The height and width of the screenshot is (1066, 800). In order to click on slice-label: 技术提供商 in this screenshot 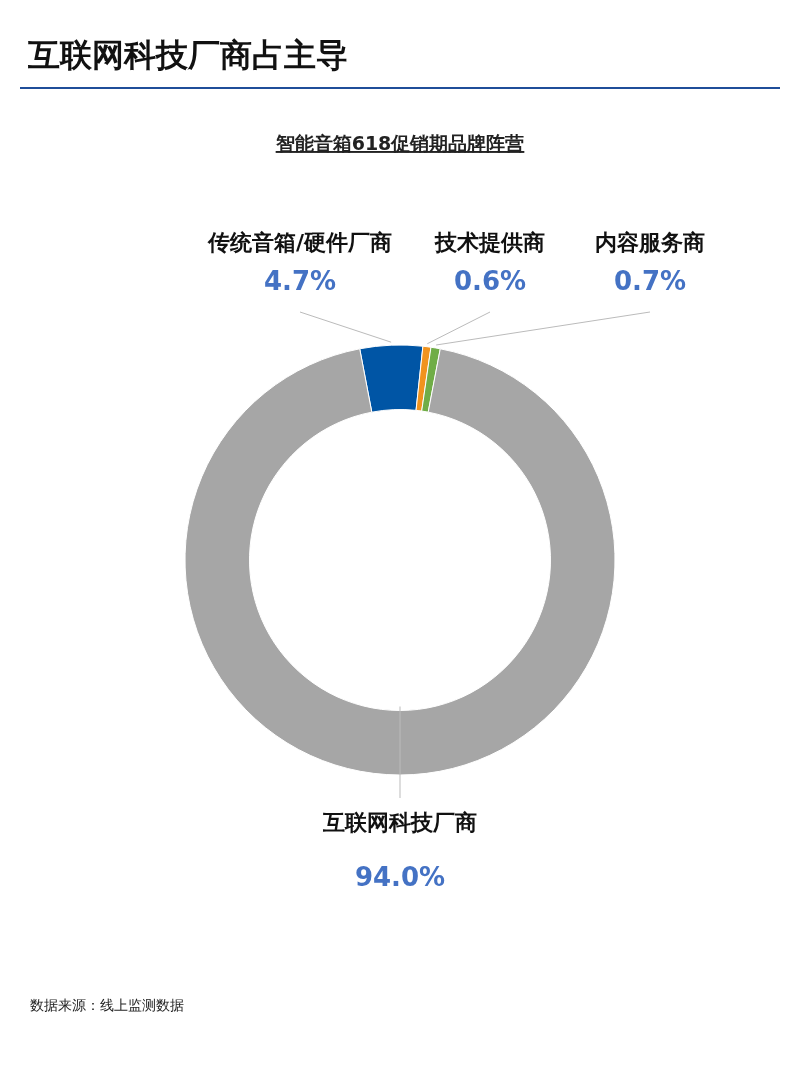, I will do `click(489, 242)`.